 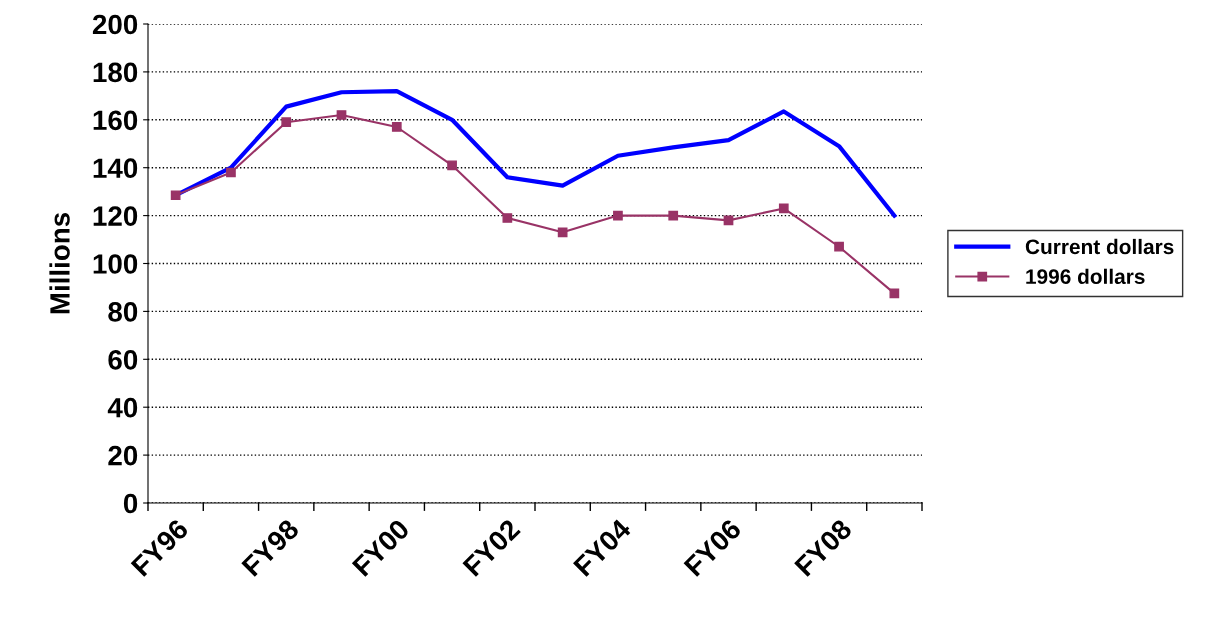 What do you see at coordinates (115, 264) in the screenshot?
I see `y-tick-label: 100` at bounding box center [115, 264].